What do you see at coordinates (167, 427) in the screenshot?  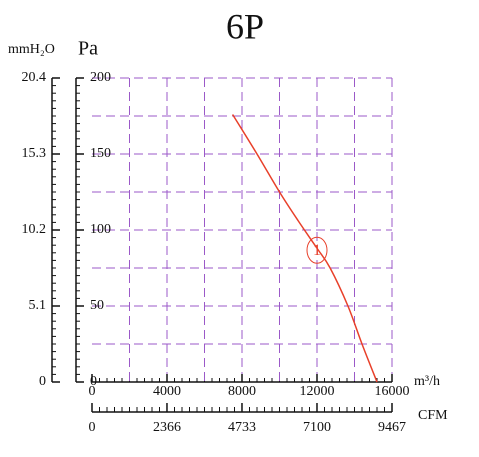 I see `x2-tick-label: 2366` at bounding box center [167, 427].